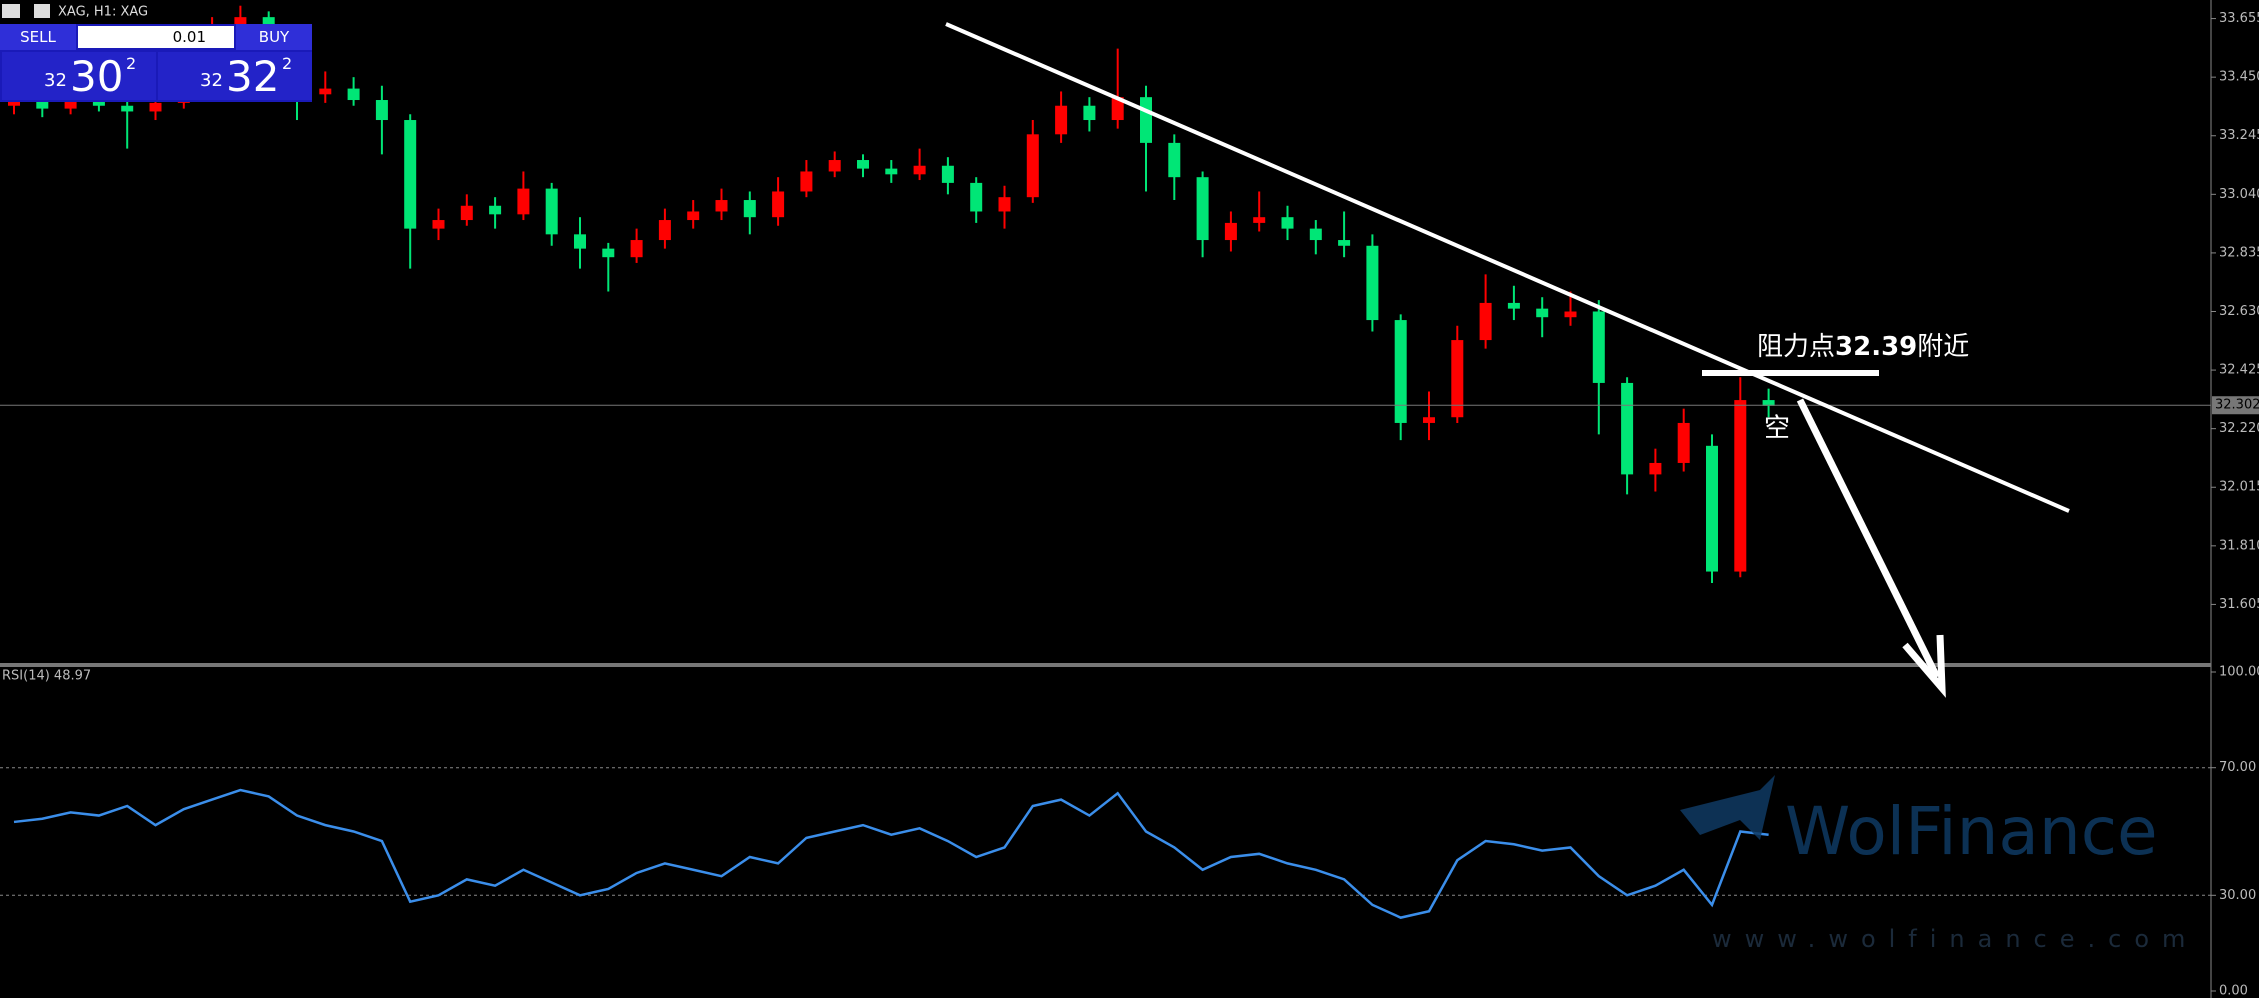 The image size is (2259, 998). What do you see at coordinates (38, 37) in the screenshot?
I see `sell-button: SELL` at bounding box center [38, 37].